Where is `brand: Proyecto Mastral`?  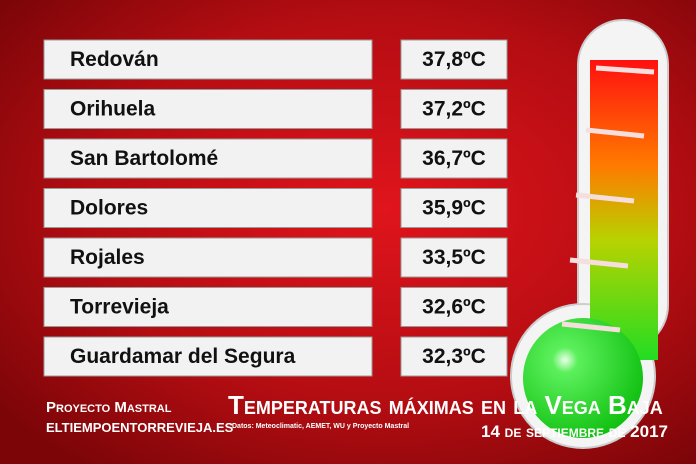
brand: Proyecto Mastral is located at coordinates (109, 407).